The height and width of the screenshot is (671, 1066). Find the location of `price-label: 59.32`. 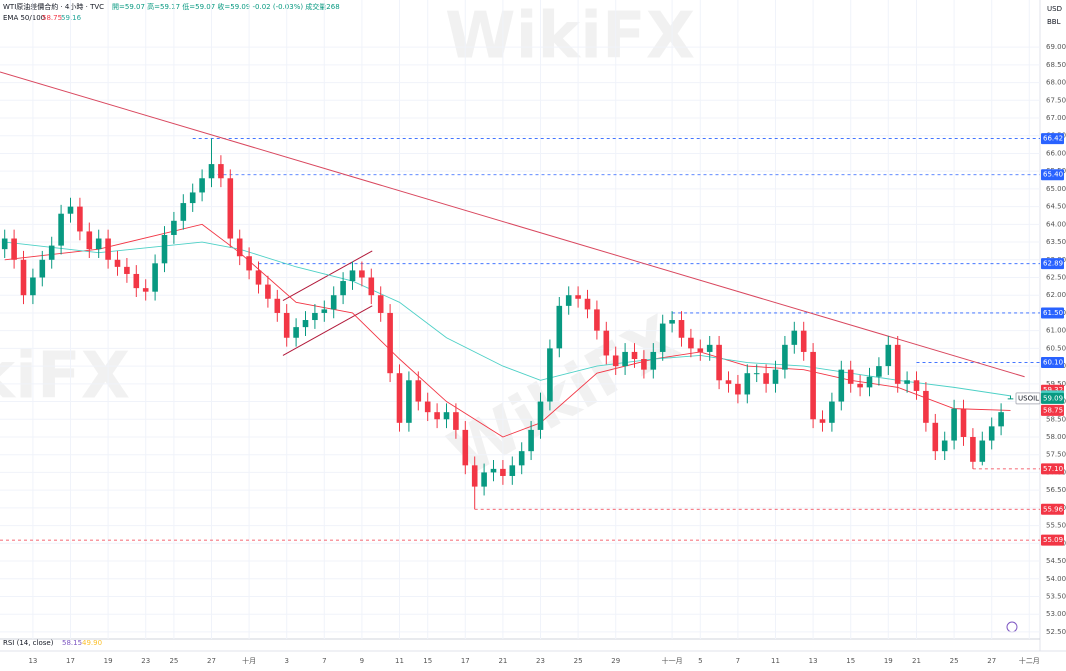

price-label: 59.32 is located at coordinates (1053, 390).